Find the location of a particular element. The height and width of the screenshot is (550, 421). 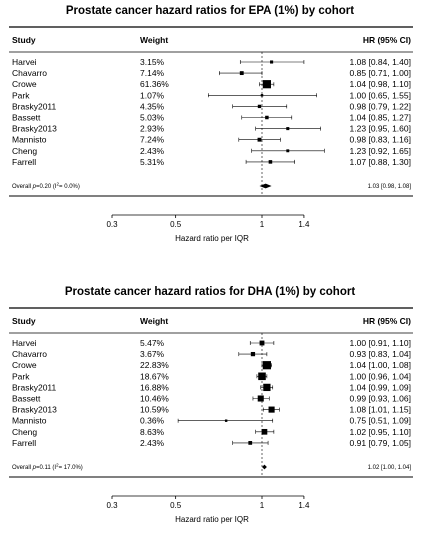

panel-0-study-hr: 0.98 [0.83, 1.16] is located at coordinates (380, 140).